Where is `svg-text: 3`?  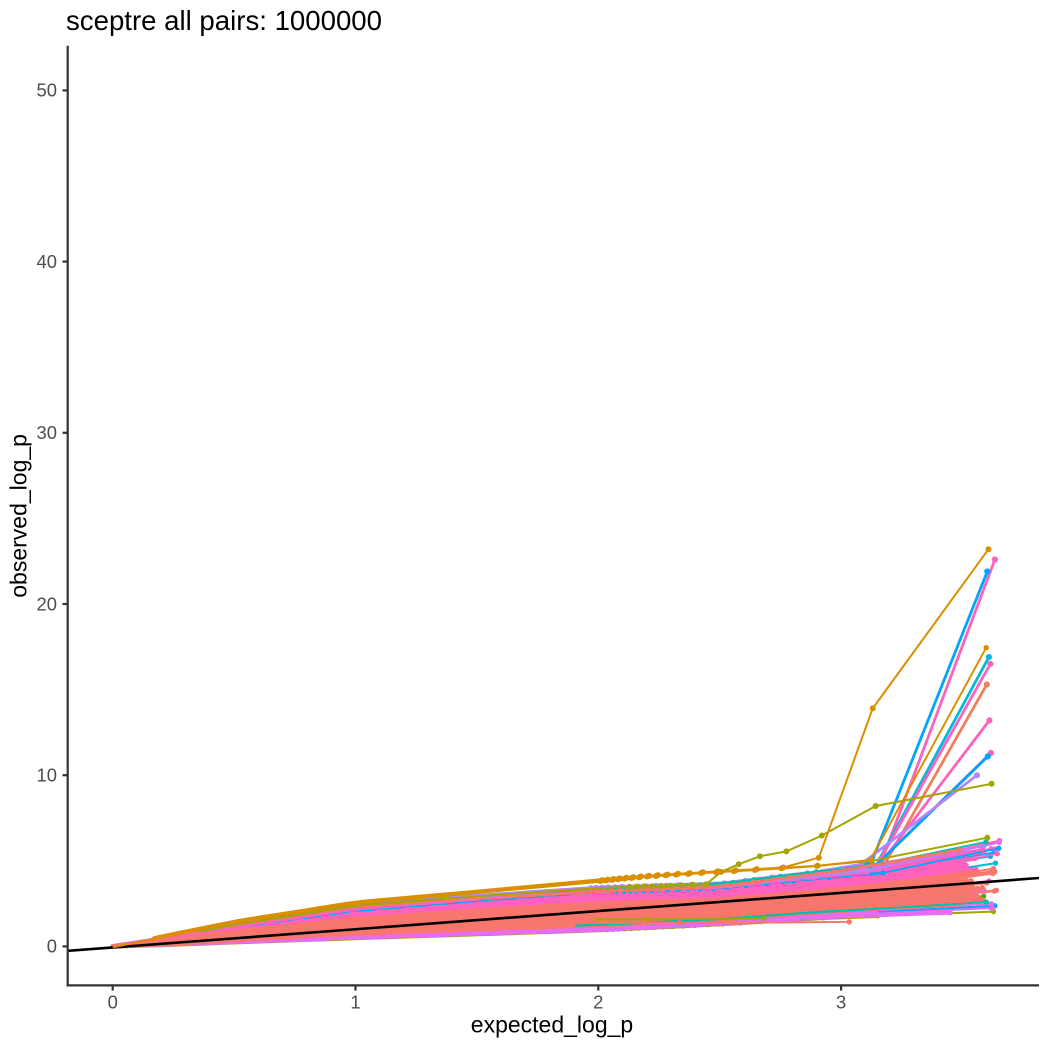 svg-text: 3 is located at coordinates (841, 1002).